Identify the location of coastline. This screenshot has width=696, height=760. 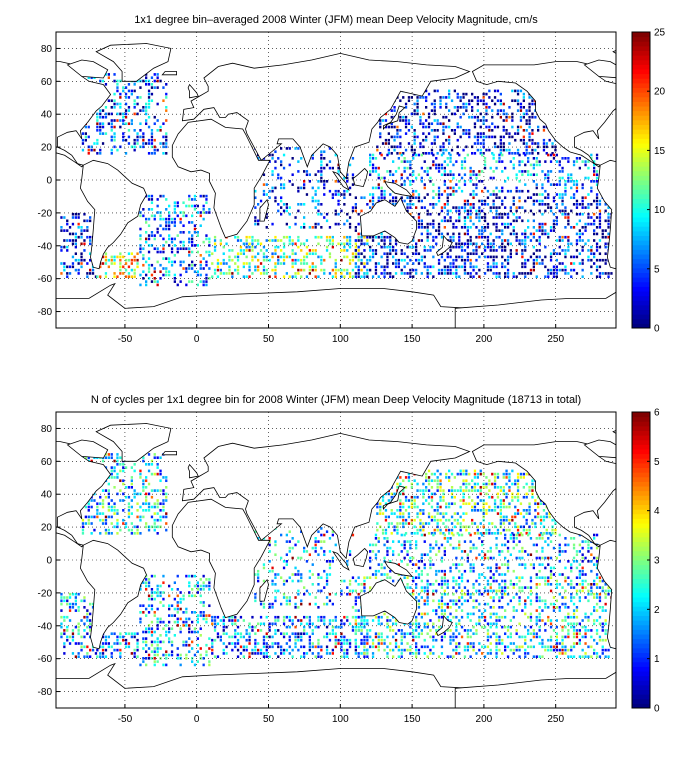
(686, 73).